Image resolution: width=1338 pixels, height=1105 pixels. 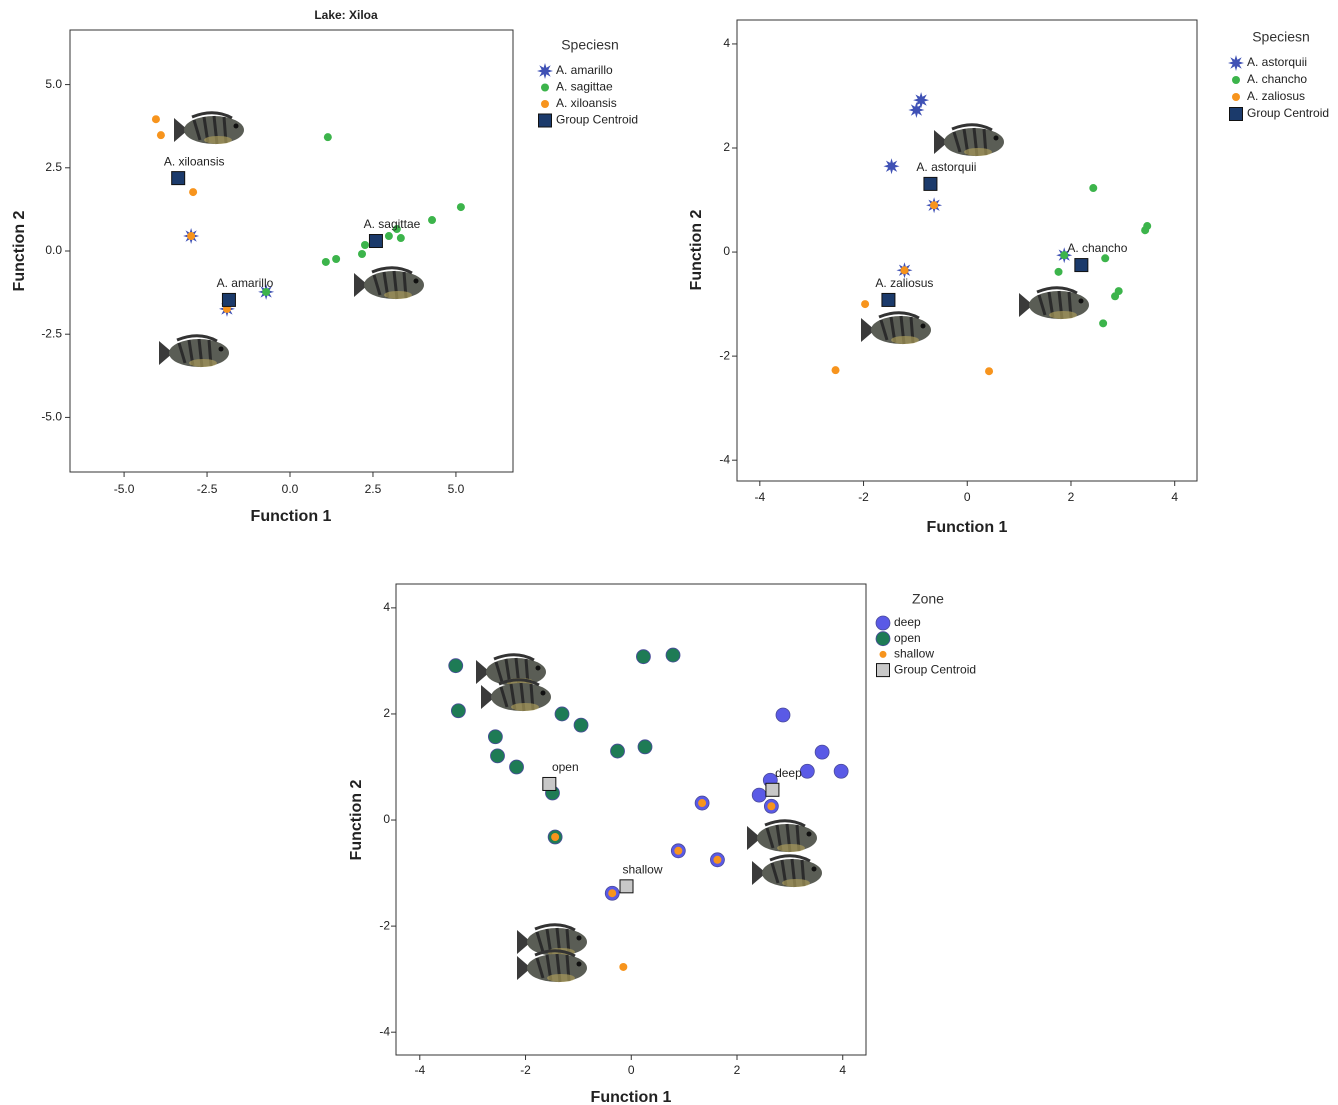 I want to click on legend-title: Zone, so click(x=928, y=599).